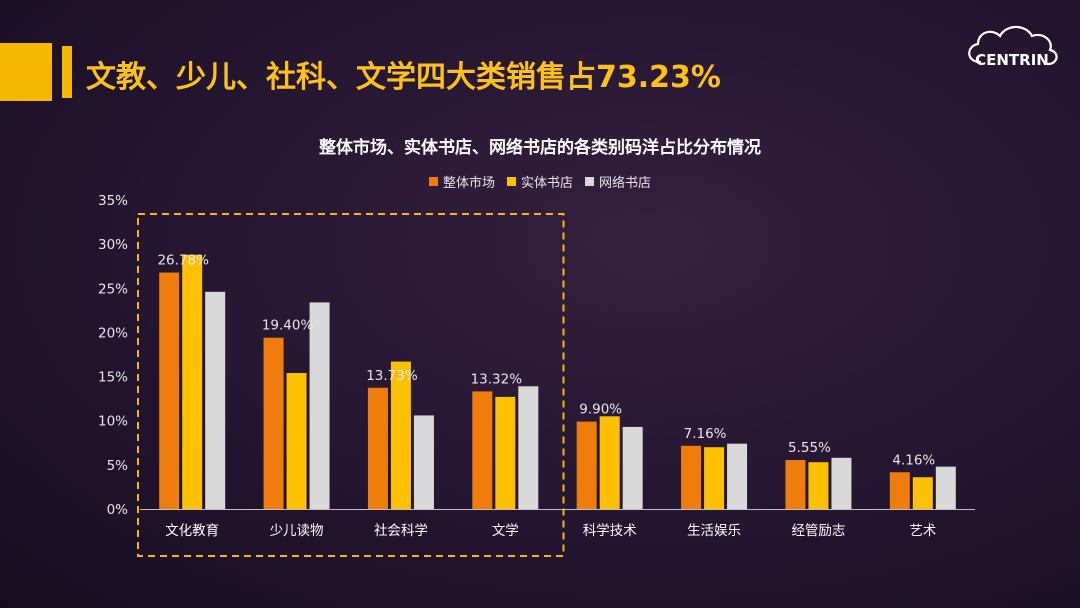 The height and width of the screenshot is (608, 1080). Describe the element at coordinates (118, 510) in the screenshot. I see `y-tick-label: 0%` at that location.